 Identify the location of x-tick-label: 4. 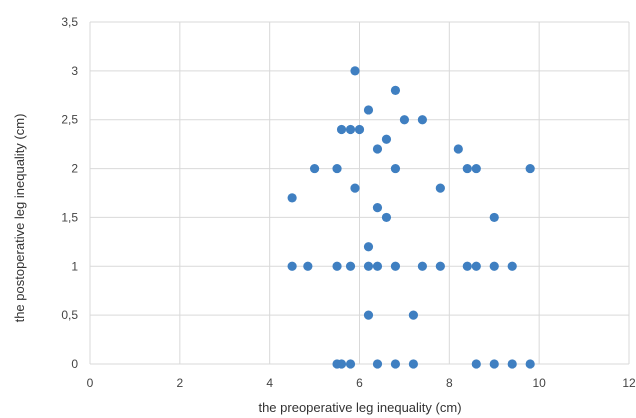
(269, 383).